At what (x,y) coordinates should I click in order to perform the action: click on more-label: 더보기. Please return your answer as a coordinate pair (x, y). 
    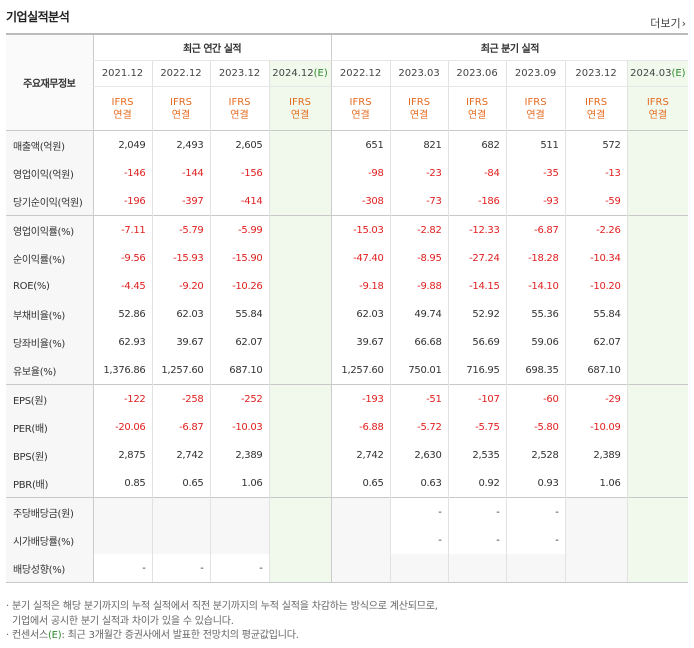
    Looking at the image, I should click on (665, 23).